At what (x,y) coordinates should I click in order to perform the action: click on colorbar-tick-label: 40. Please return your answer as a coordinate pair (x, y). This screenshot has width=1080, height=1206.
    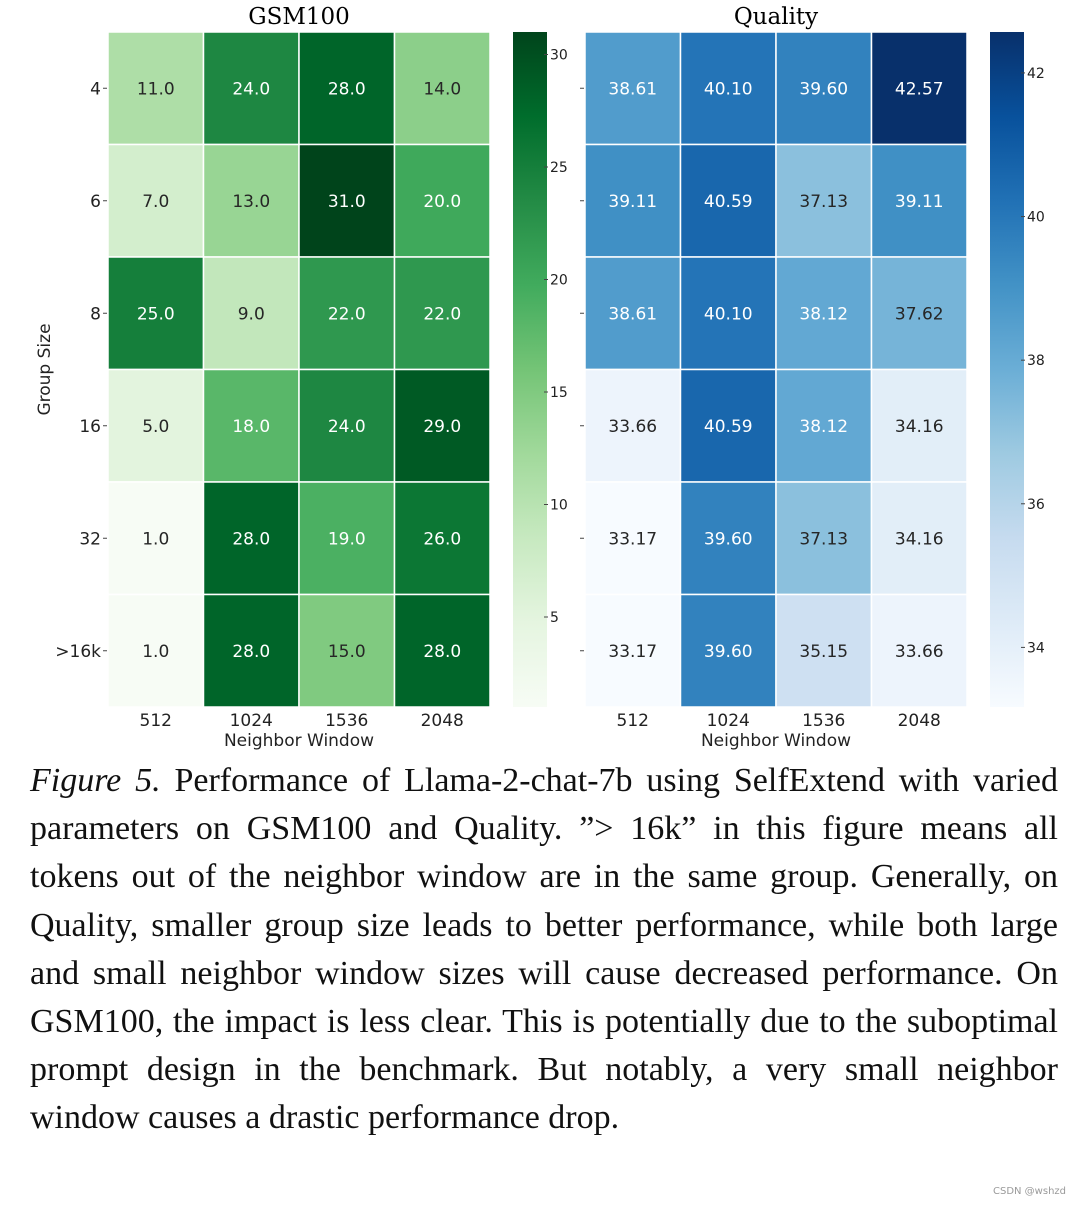
    Looking at the image, I should click on (1036, 218).